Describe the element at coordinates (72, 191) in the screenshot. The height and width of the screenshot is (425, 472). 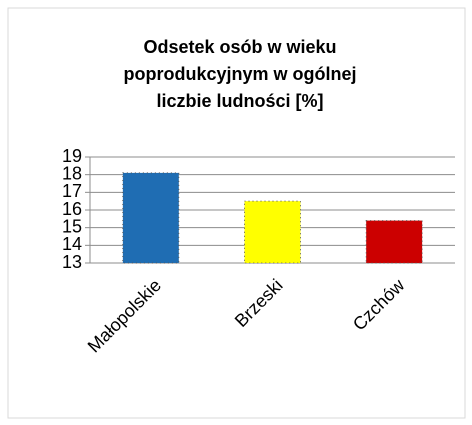
I see `y-tick-label: 17` at that location.